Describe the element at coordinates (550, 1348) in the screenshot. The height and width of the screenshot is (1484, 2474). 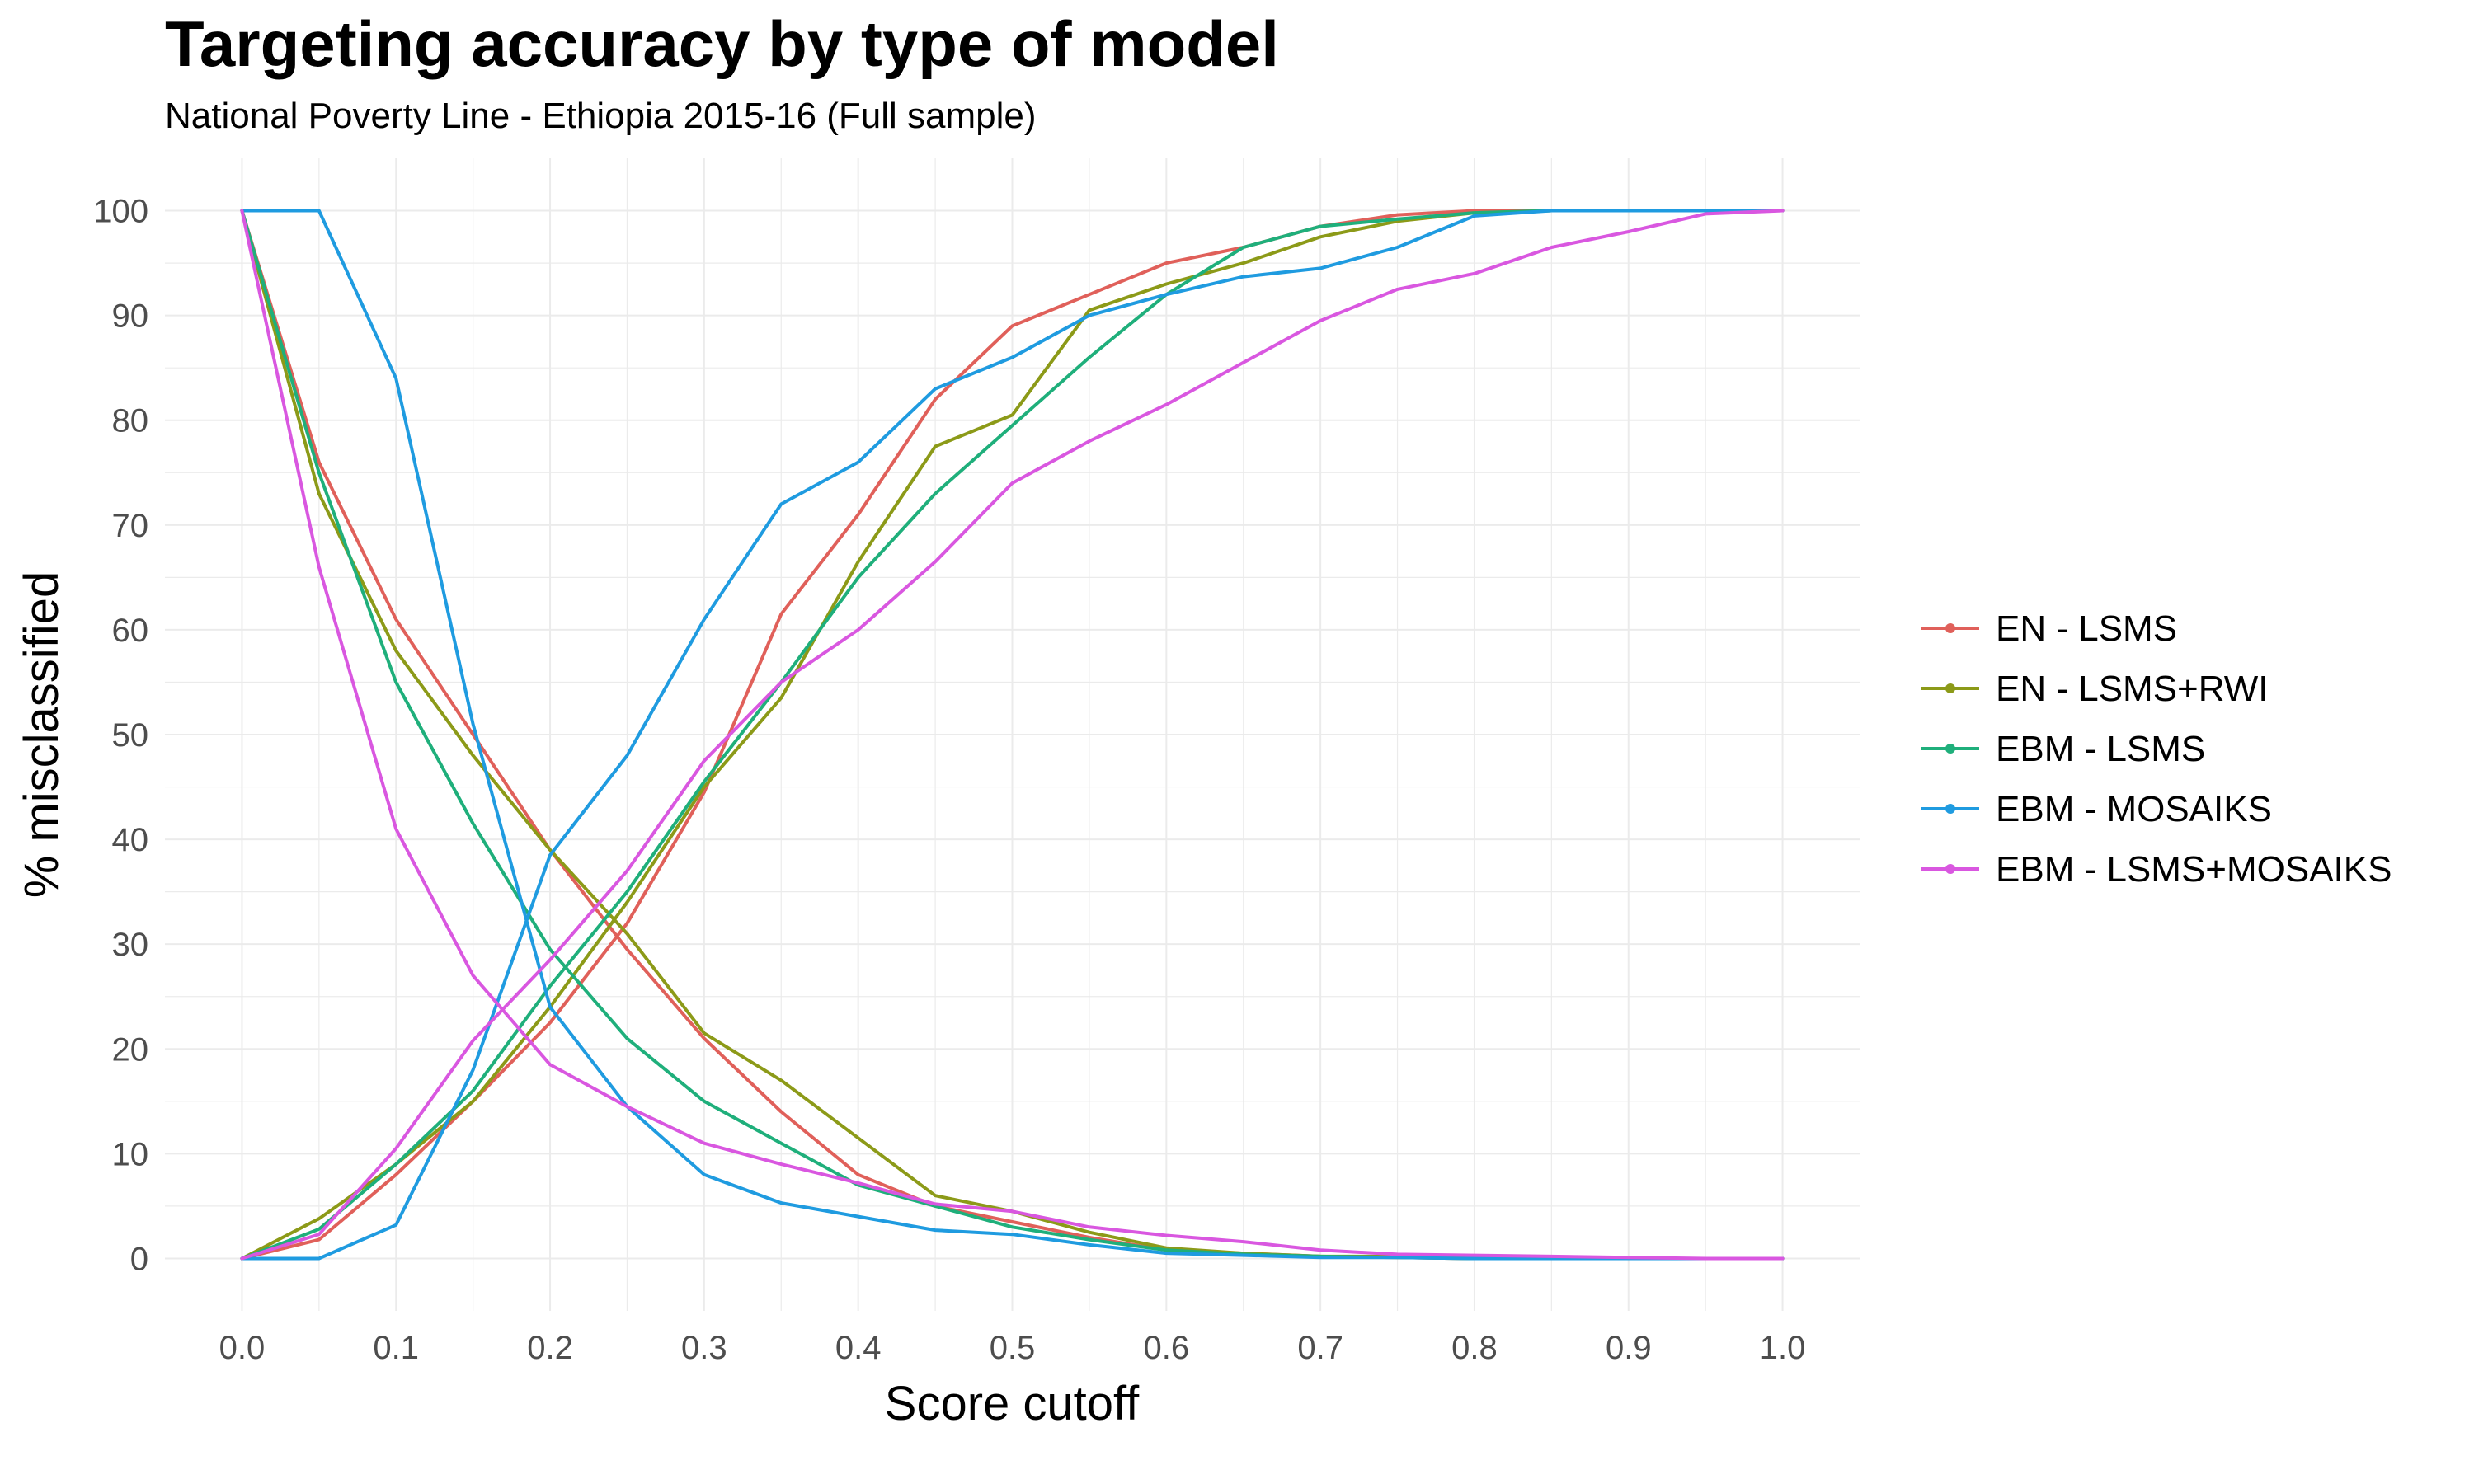
I see `x-tick-label: 0.2` at that location.